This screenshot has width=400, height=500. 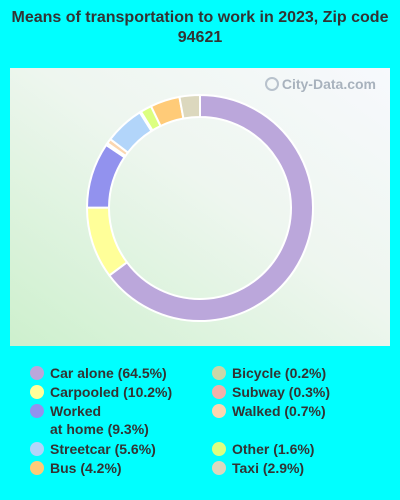 I want to click on legend-item-streetcar: Streetcar (5.6%), so click(x=93, y=449).